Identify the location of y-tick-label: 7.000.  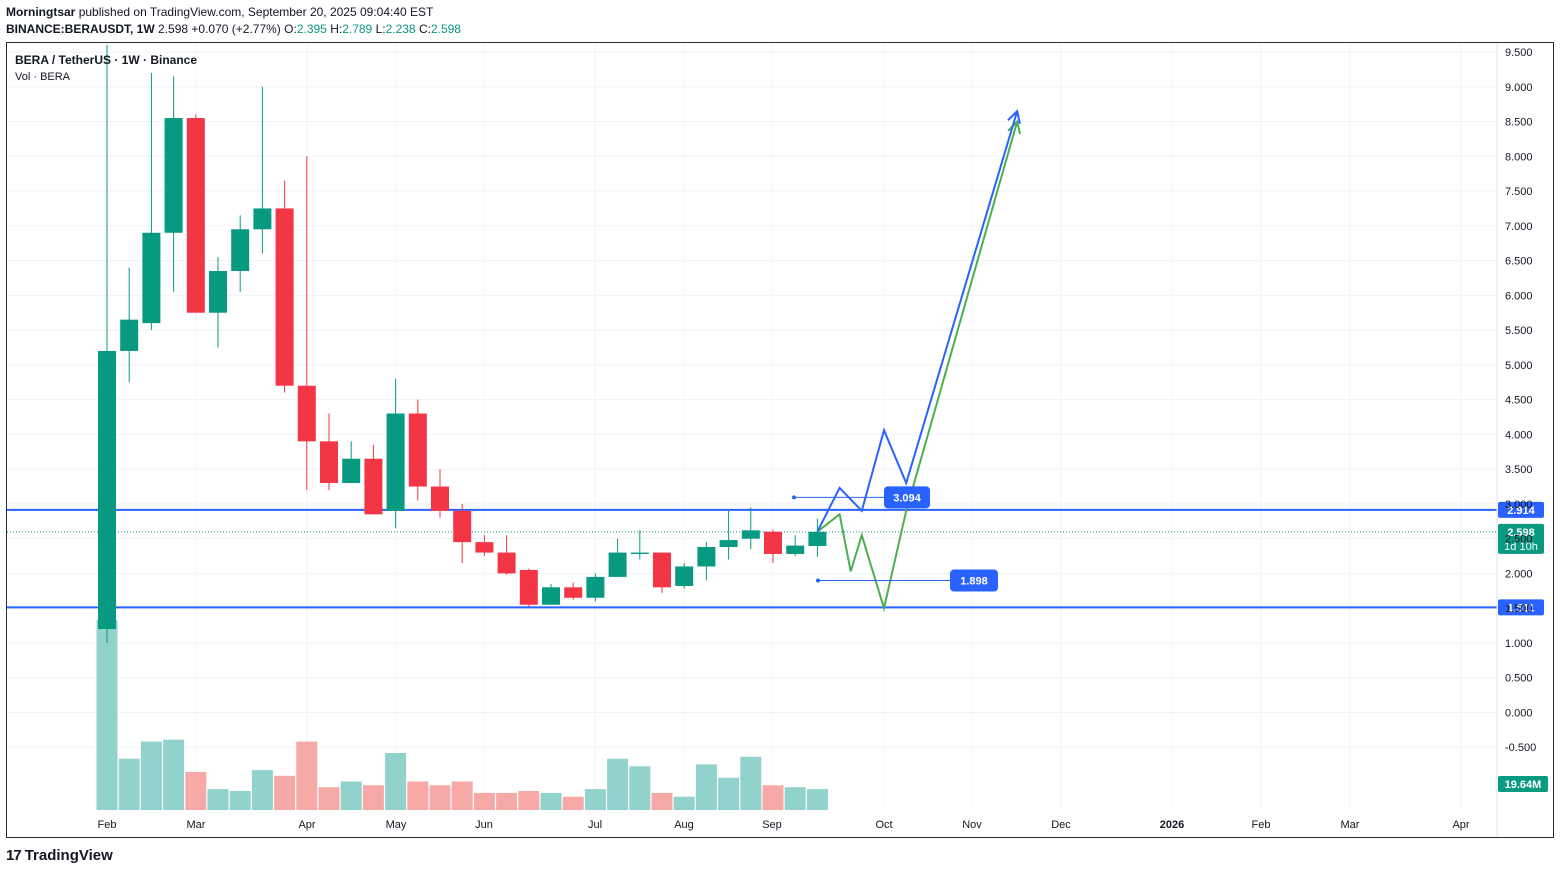
(1519, 227).